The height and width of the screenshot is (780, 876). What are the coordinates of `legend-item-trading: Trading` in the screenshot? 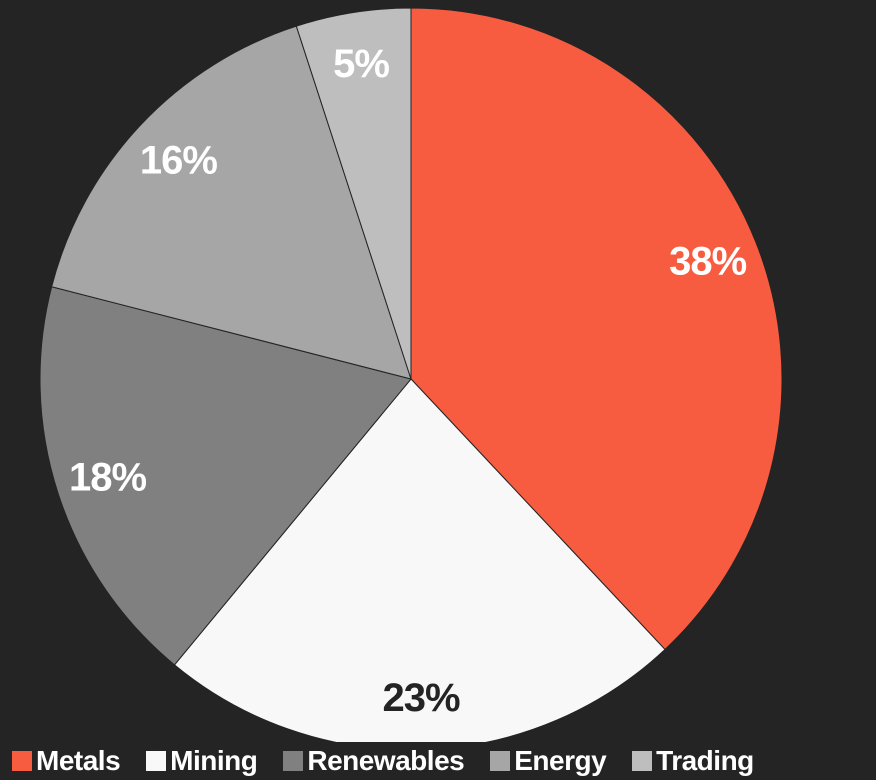 It's located at (693, 761).